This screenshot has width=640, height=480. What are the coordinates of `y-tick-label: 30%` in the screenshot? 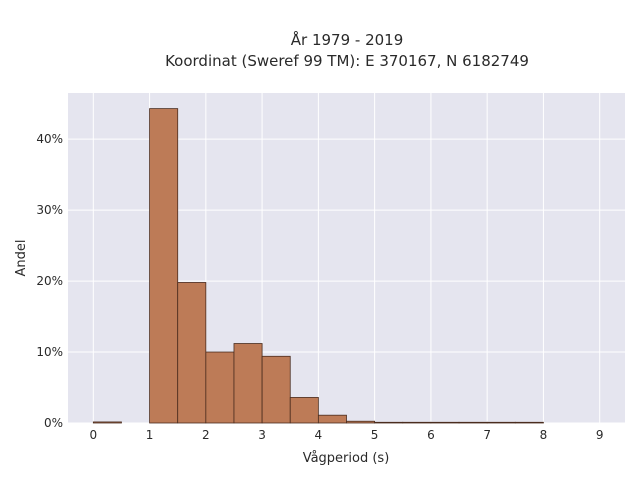 It's located at (49, 210).